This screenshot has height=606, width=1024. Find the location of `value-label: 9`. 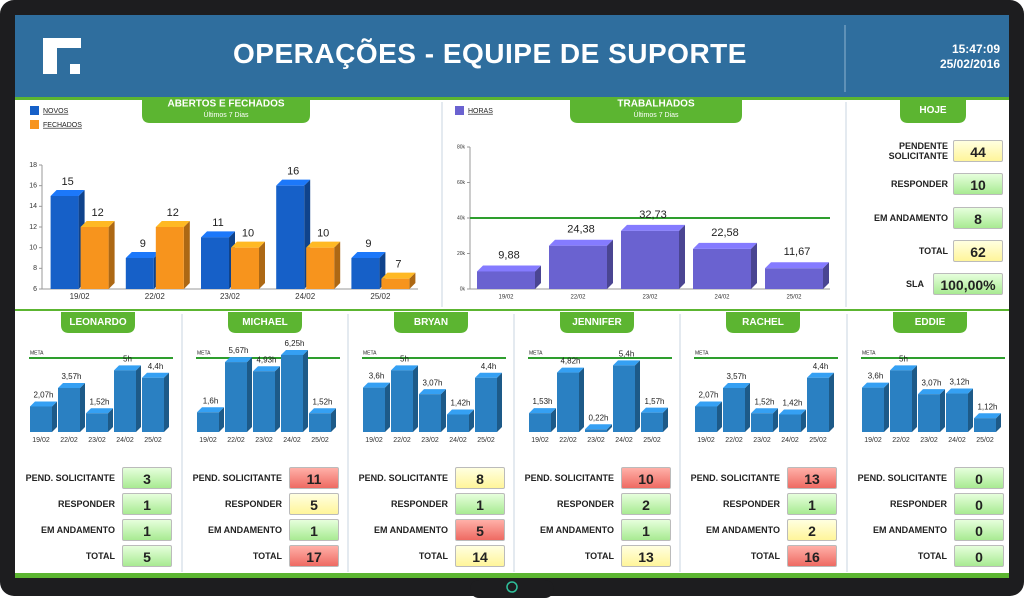

value-label: 9 is located at coordinates (143, 244).